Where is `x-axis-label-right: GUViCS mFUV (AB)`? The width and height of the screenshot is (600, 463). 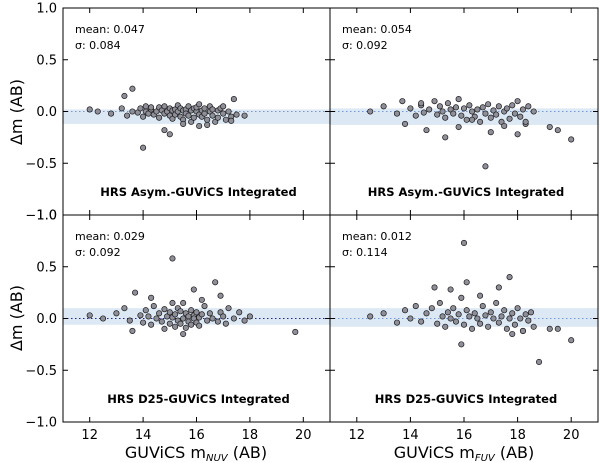
x-axis-label-right: GUViCS mFUV (AB) is located at coordinates (464, 453).